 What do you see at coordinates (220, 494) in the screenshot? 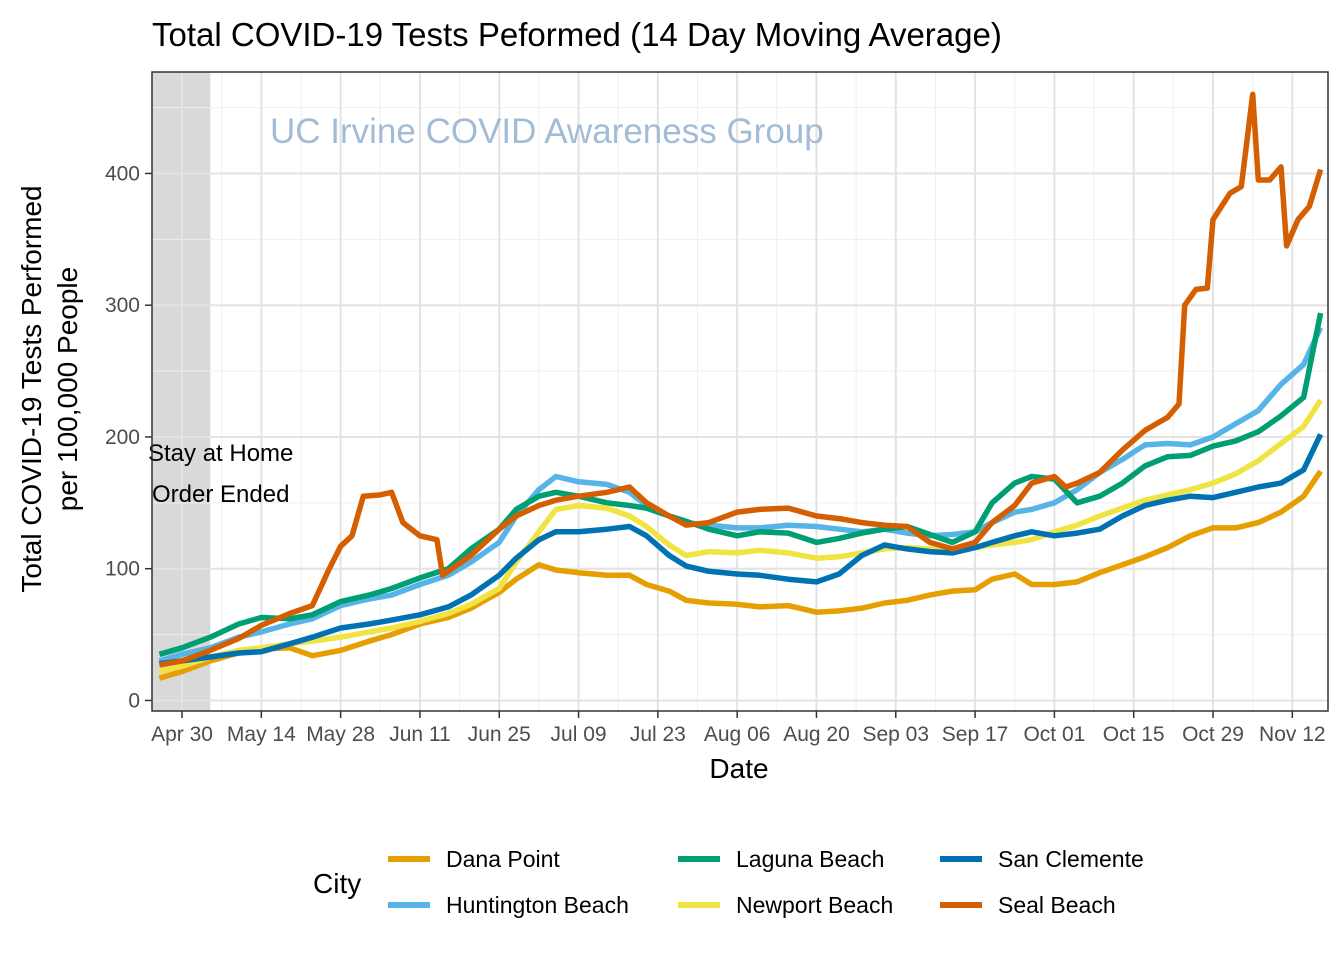
I see `annotation-line-2: Order Ended` at bounding box center [220, 494].